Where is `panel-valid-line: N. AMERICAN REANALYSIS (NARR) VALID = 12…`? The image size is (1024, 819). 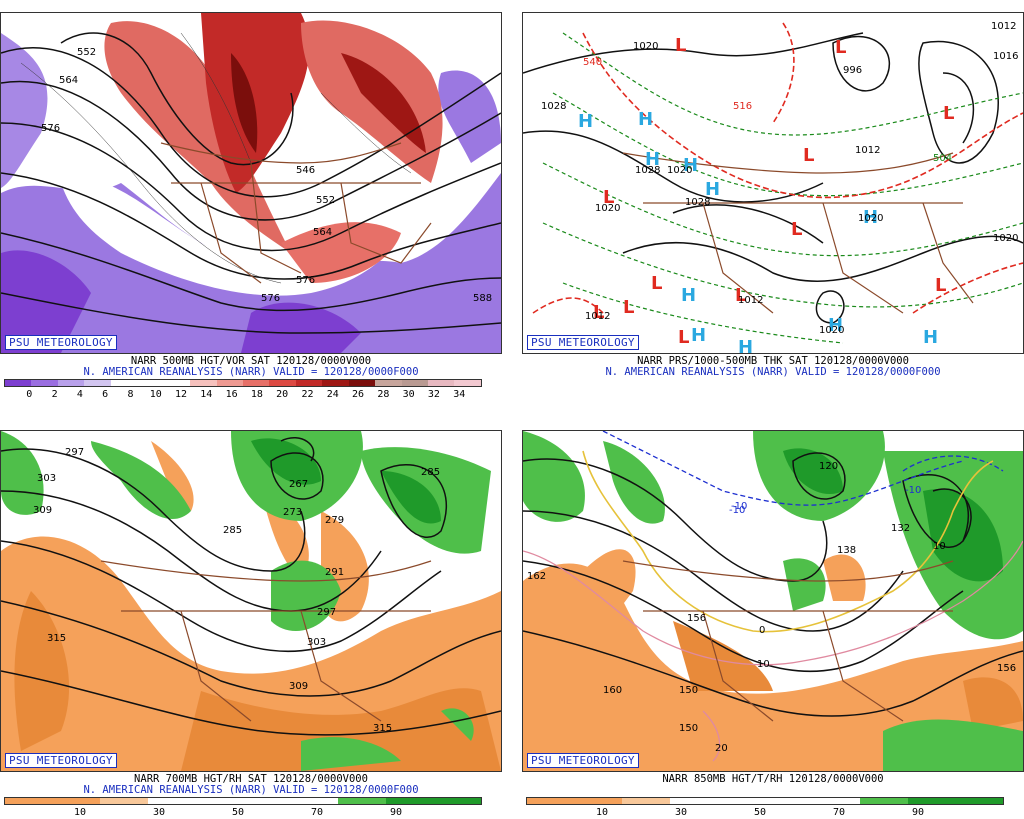 panel-valid-line: N. AMERICAN REANALYSIS (NARR) VALID = 12… is located at coordinates (773, 372).